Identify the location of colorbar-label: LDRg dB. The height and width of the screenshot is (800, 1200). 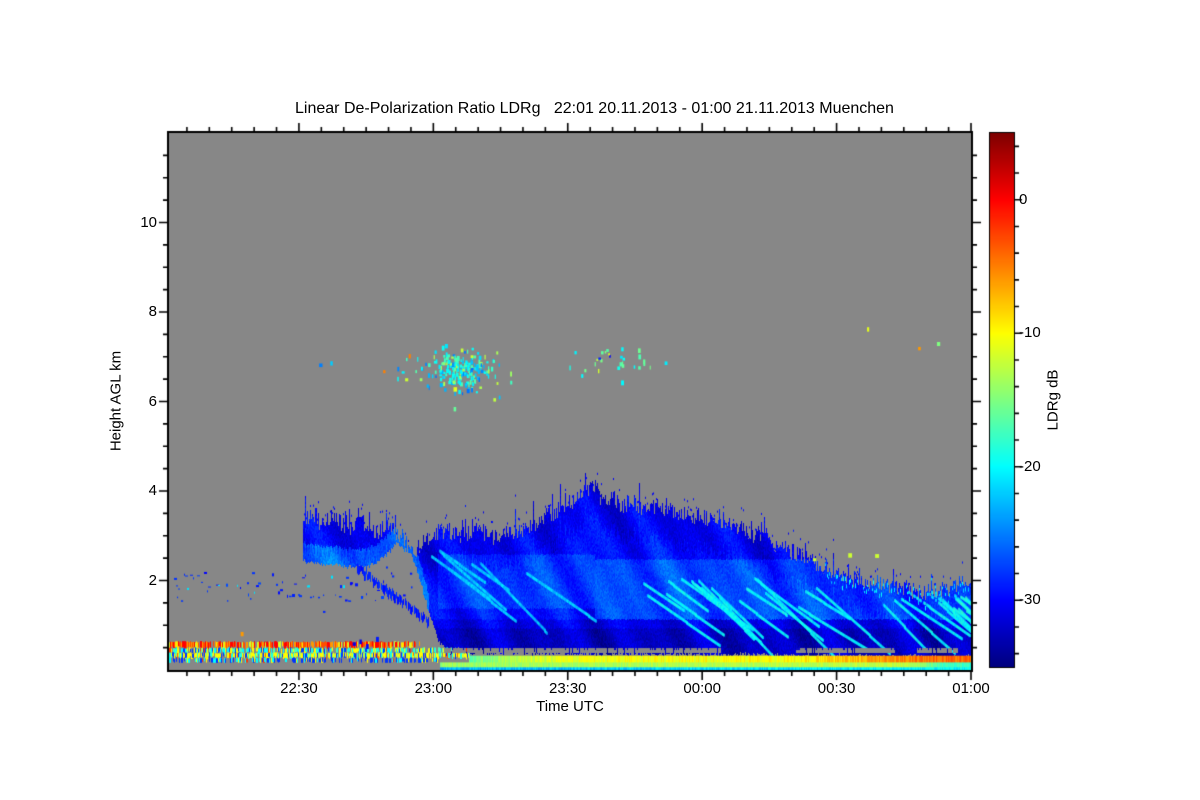
(1053, 400).